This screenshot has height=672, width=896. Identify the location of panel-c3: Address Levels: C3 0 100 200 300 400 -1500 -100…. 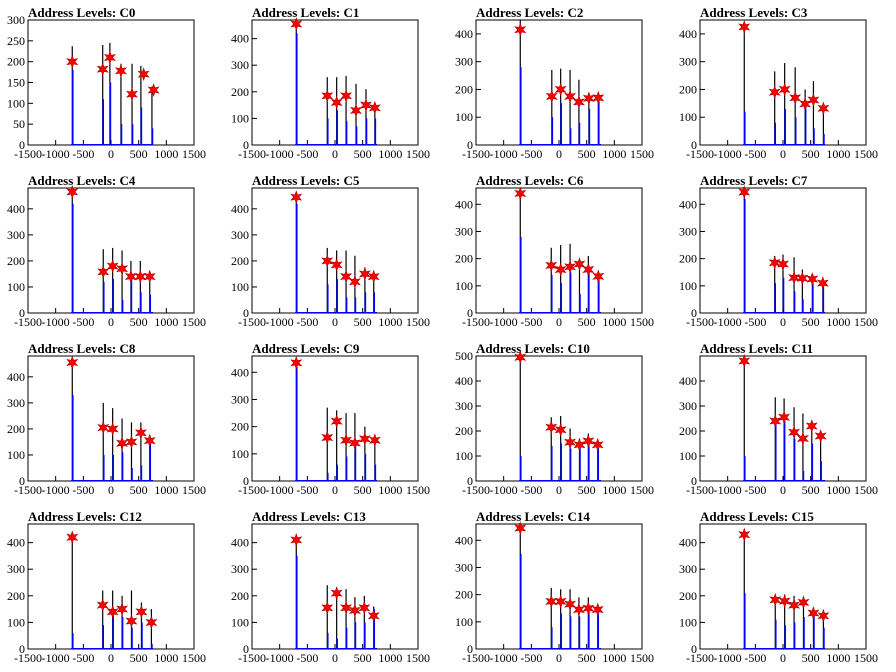
(778, 83).